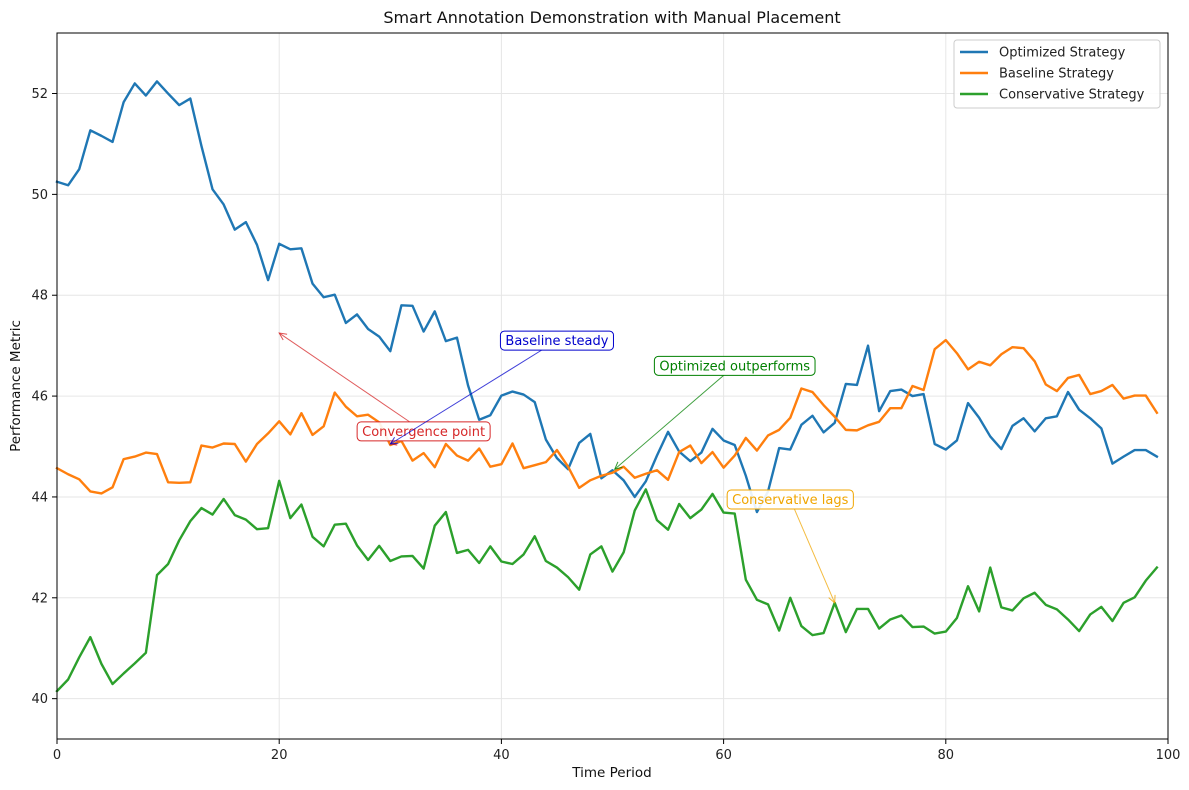 This screenshot has height=790, width=1189. I want to click on x-axis-ticks: 0 20 40 60 80 100, so click(617, 751).